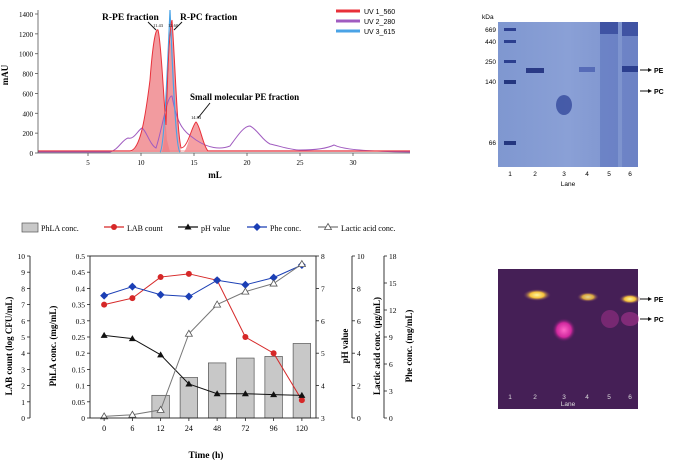 This screenshot has width=692, height=468. I want to click on sds-marker-250: 250, so click(490, 62).